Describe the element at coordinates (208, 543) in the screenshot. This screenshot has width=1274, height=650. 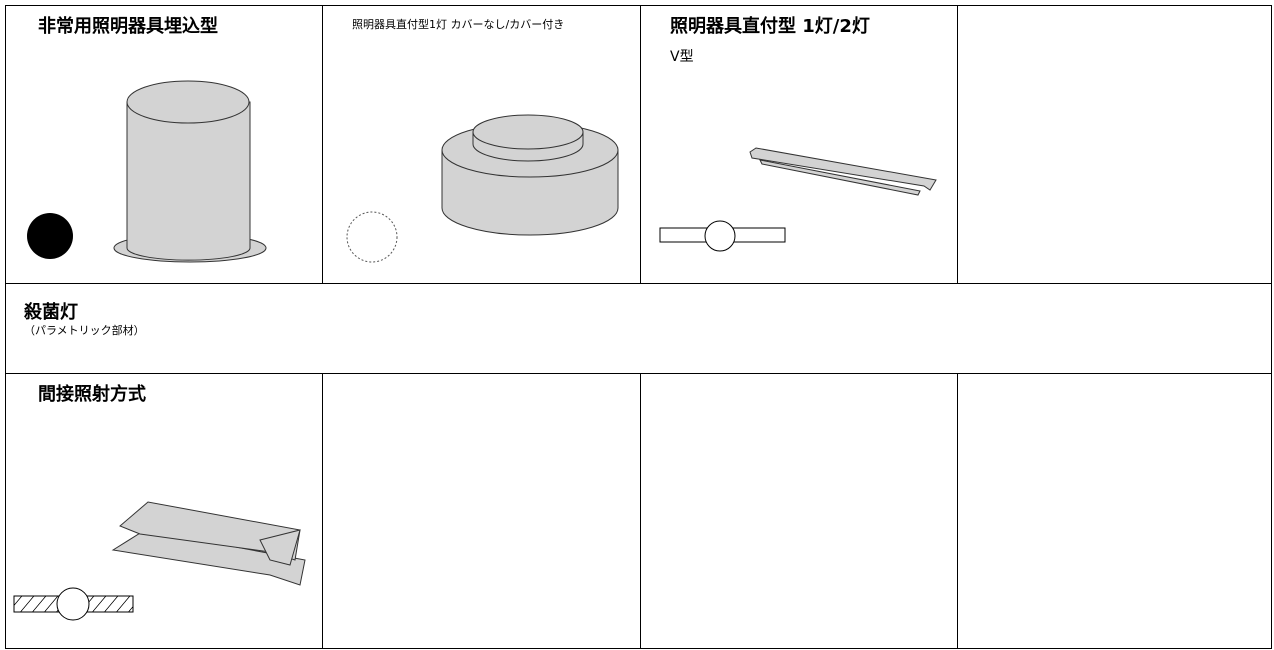
I see `indirect-fixture` at that location.